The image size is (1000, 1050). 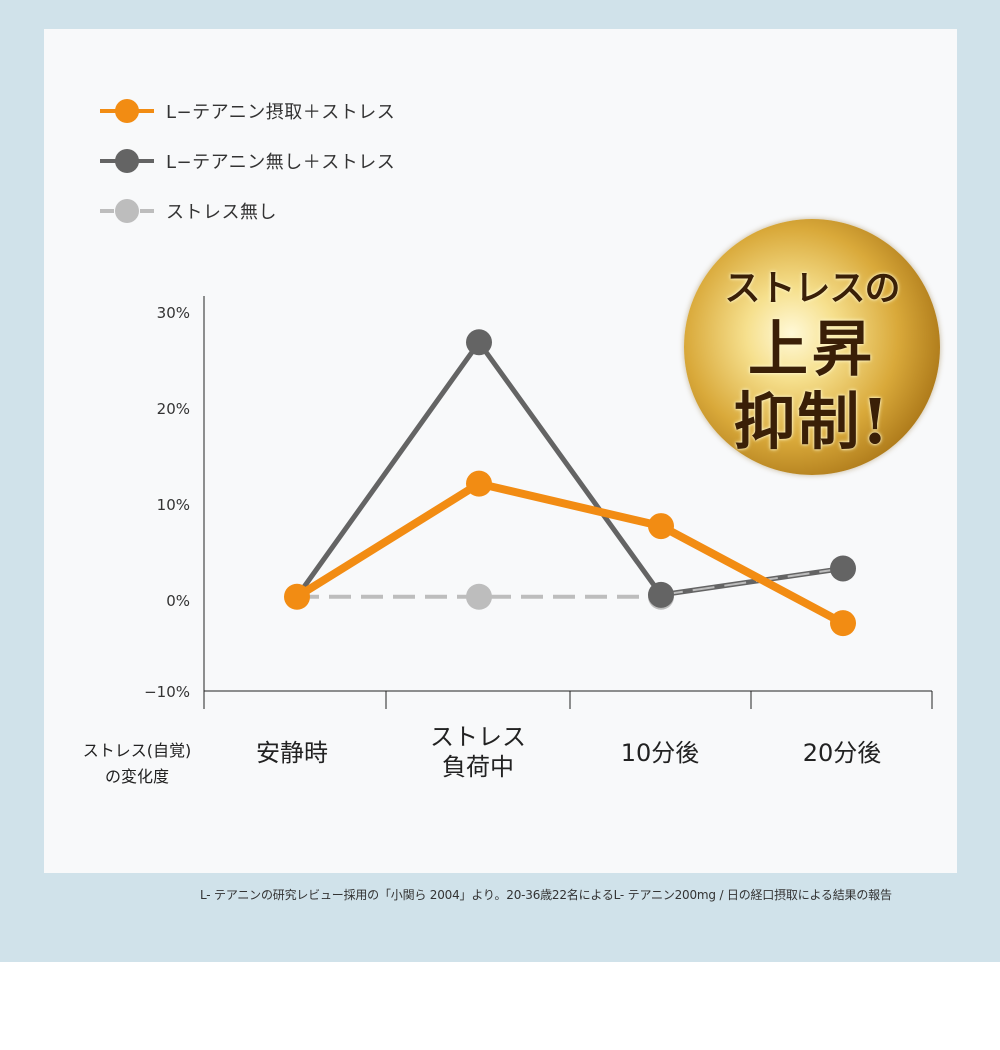 I want to click on x-category-label: 安静時, so click(x=292, y=753).